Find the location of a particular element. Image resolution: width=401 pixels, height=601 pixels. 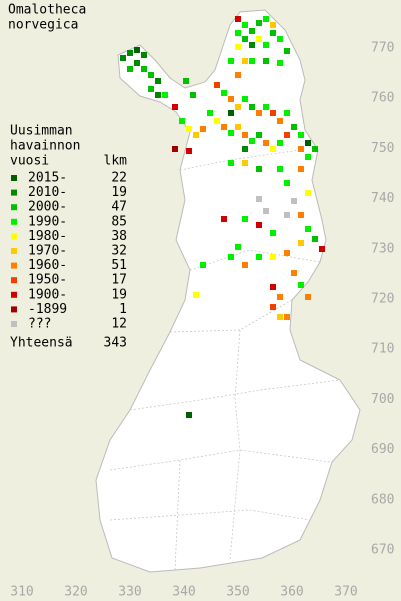

y-grid-label: 730 is located at coordinates (382, 248).